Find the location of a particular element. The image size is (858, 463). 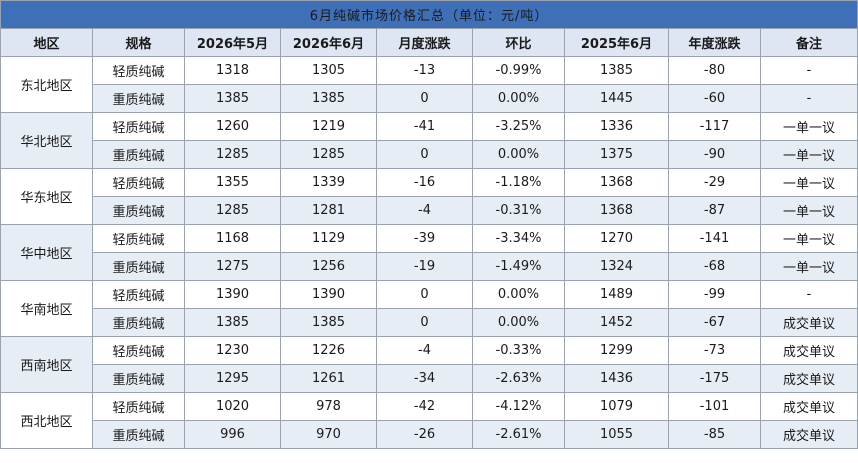

table-row: 重质纯碱 996 970 -26 -2.61% 1055 -85 成交单议 is located at coordinates (429, 434).